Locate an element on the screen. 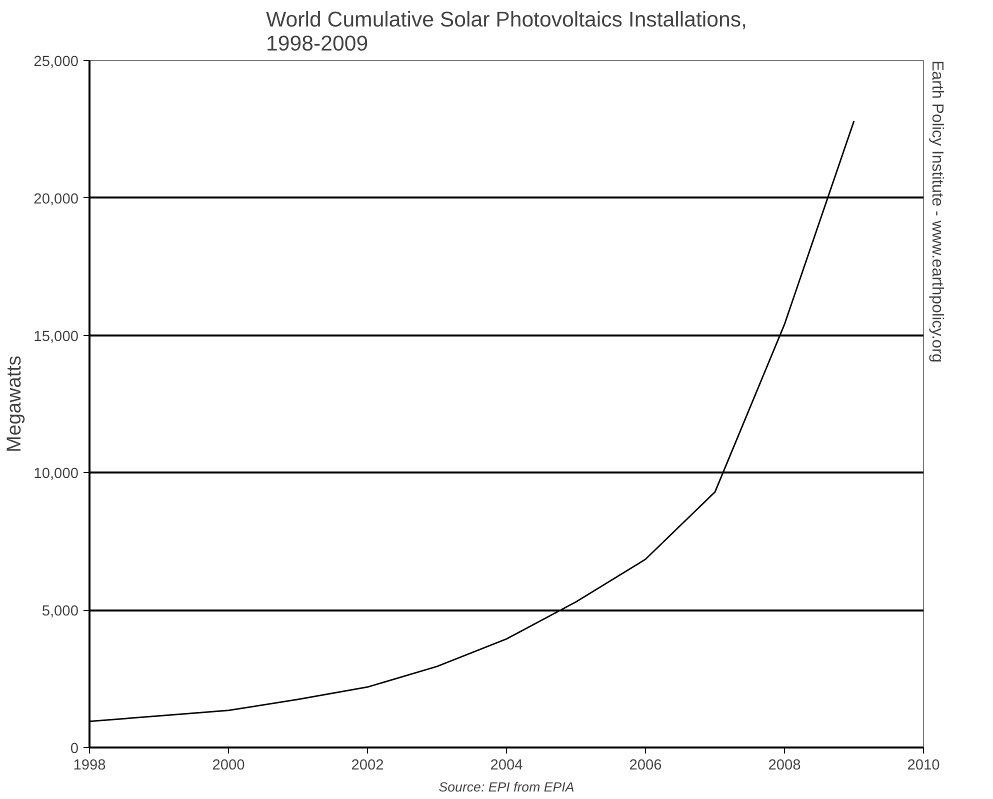  y-tick-label: 0 is located at coordinates (74, 749).